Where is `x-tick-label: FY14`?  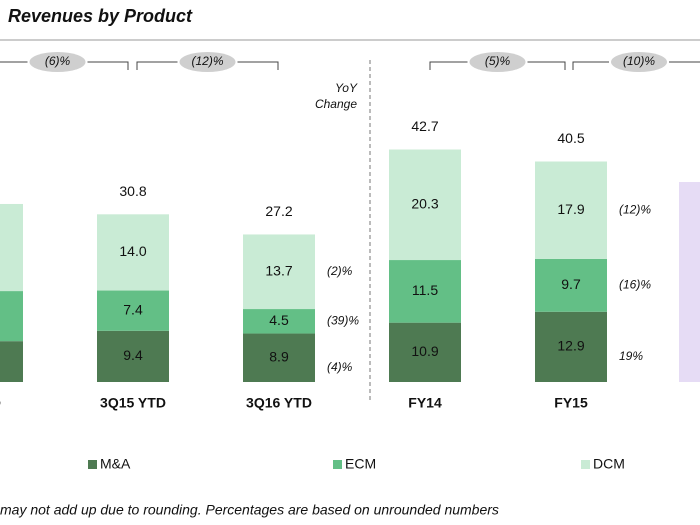 x-tick-label: FY14 is located at coordinates (425, 403).